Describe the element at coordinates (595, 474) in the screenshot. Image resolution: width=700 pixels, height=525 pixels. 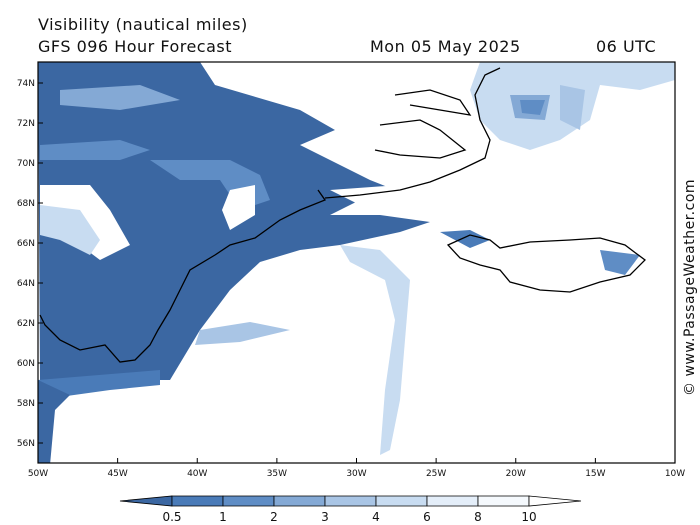
I see `lon-label: 15W` at that location.